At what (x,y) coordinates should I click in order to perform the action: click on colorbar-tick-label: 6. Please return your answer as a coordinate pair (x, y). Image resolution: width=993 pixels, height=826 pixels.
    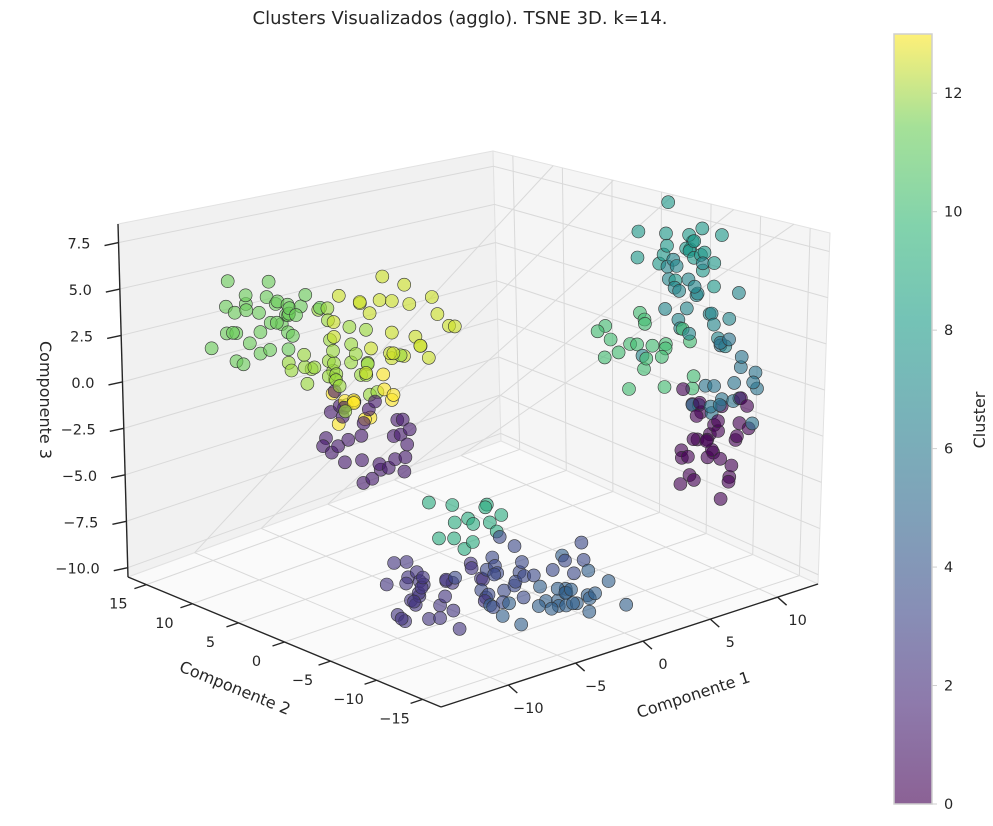
    Looking at the image, I should click on (948, 450).